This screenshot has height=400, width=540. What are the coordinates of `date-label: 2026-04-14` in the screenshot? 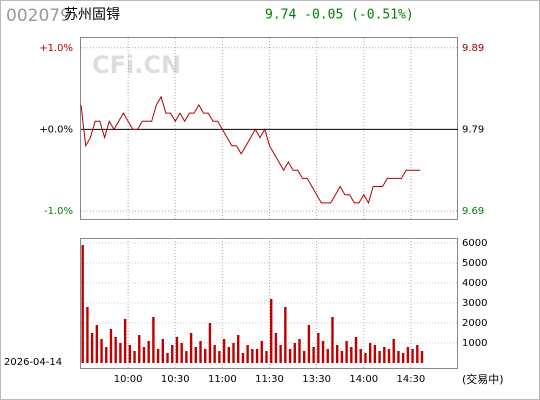 It's located at (33, 362).